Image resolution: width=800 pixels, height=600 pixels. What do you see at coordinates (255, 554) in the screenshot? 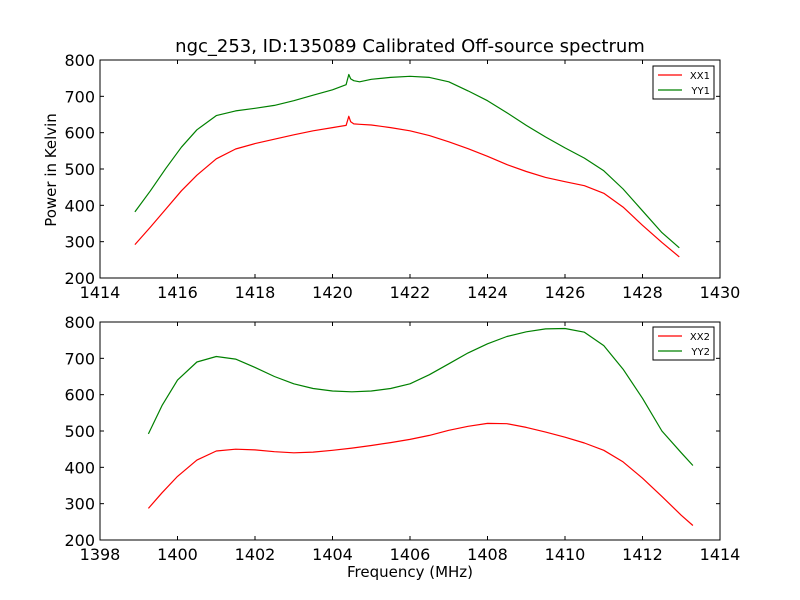
I see `x-tick-label: 1402` at bounding box center [255, 554].